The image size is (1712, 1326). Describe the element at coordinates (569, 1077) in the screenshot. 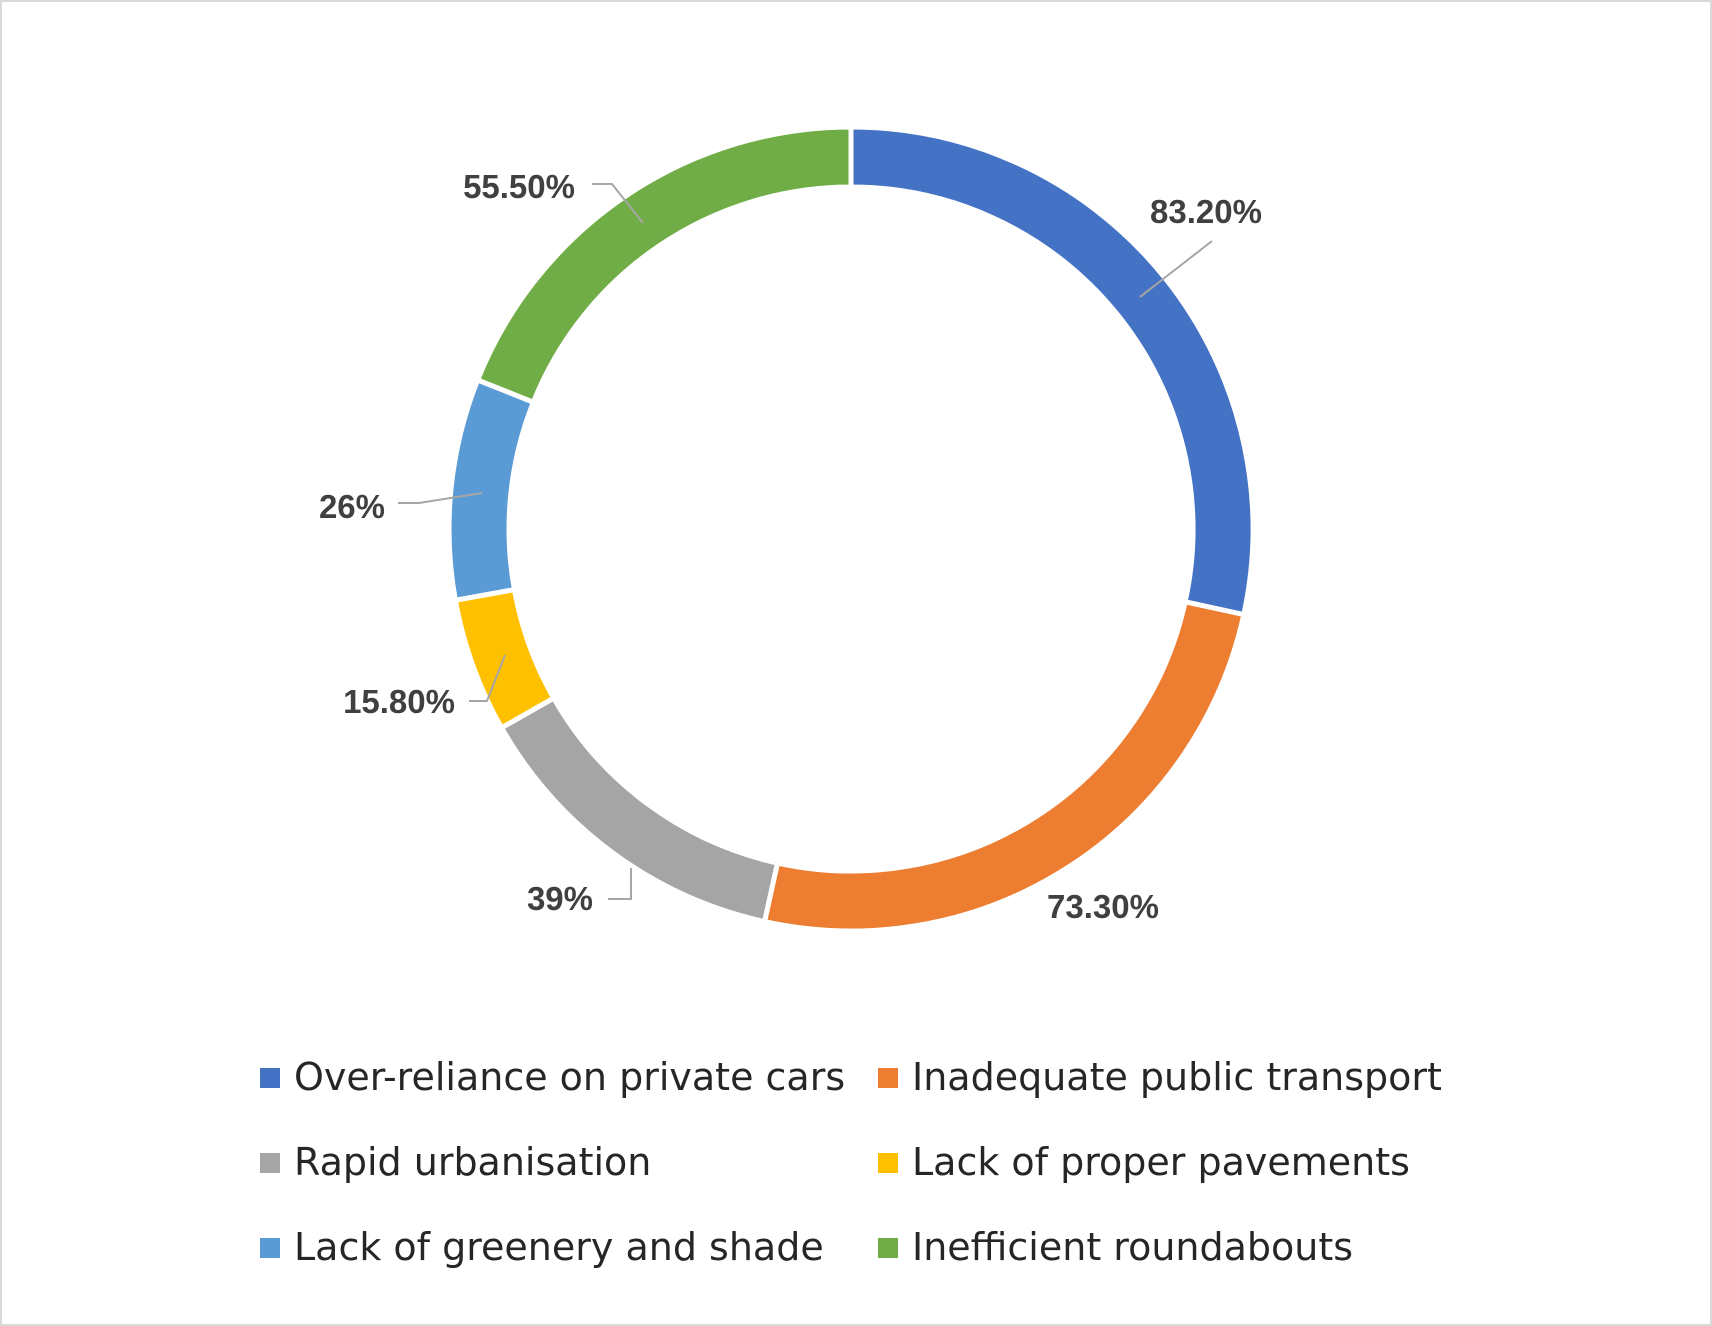

I see `legend-label-over-reliance-on-private-cars: Over-reliance on private cars` at that location.